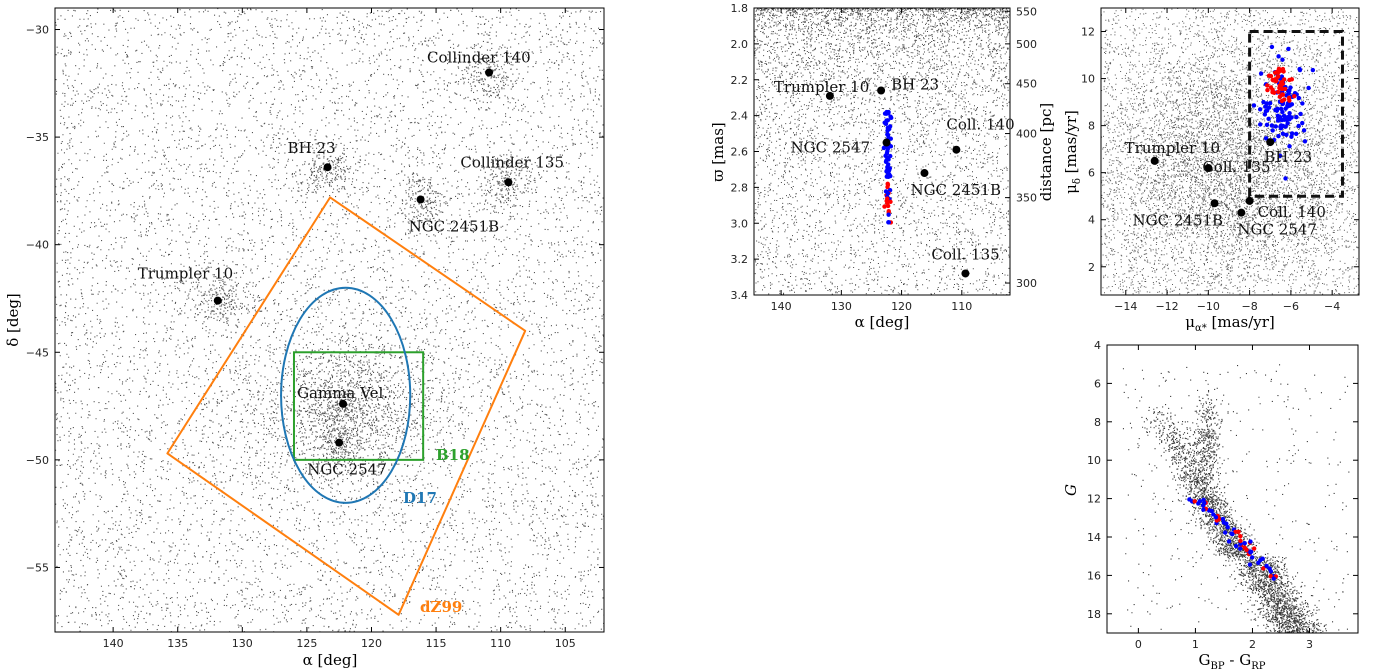  Describe the element at coordinates (420, 498) in the screenshot. I see `region-label-d17: D17` at that location.